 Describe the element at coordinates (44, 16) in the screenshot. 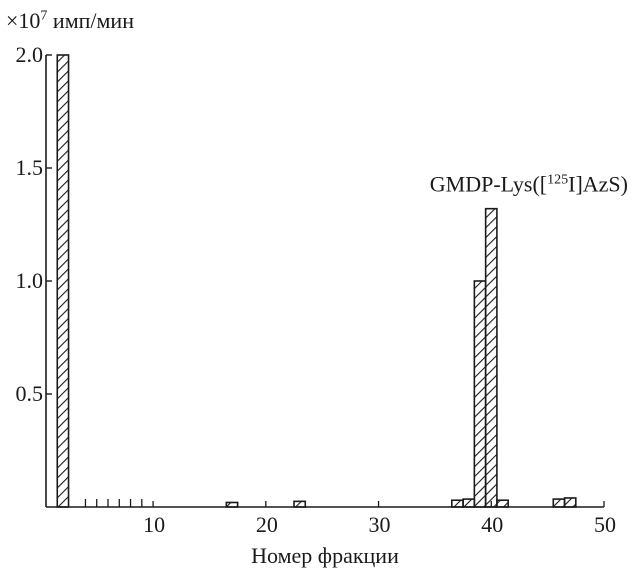

I see `y-axis-unit-exponent: 7` at that location.